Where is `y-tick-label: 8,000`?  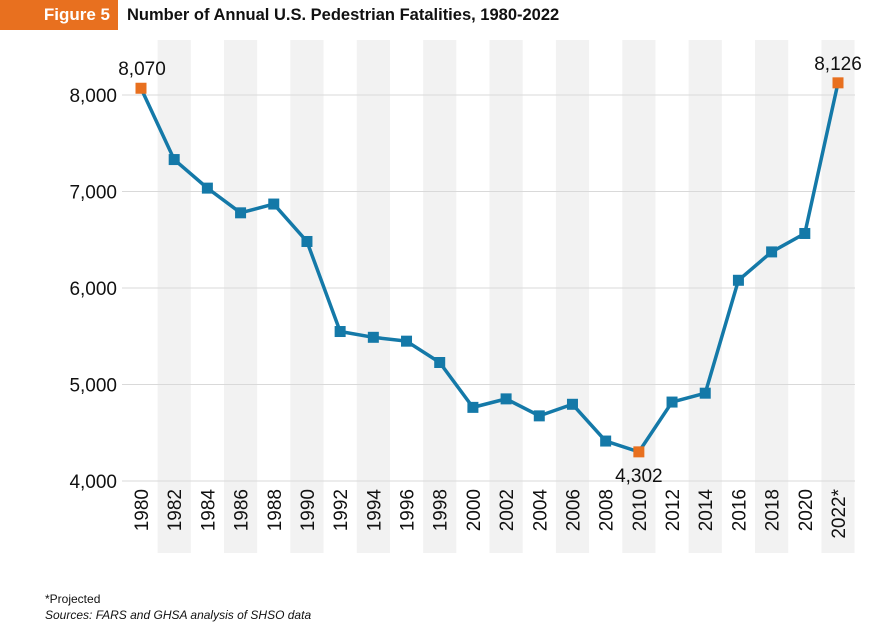
y-tick-label: 8,000 is located at coordinates (93, 96).